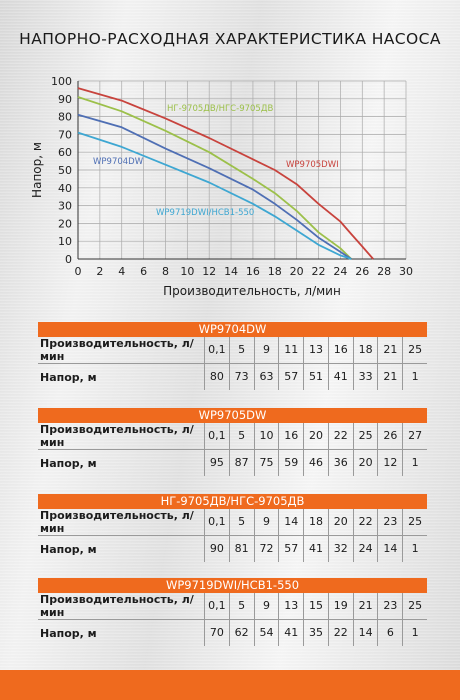  I want to click on x-tick-label: 8, so click(165, 271).